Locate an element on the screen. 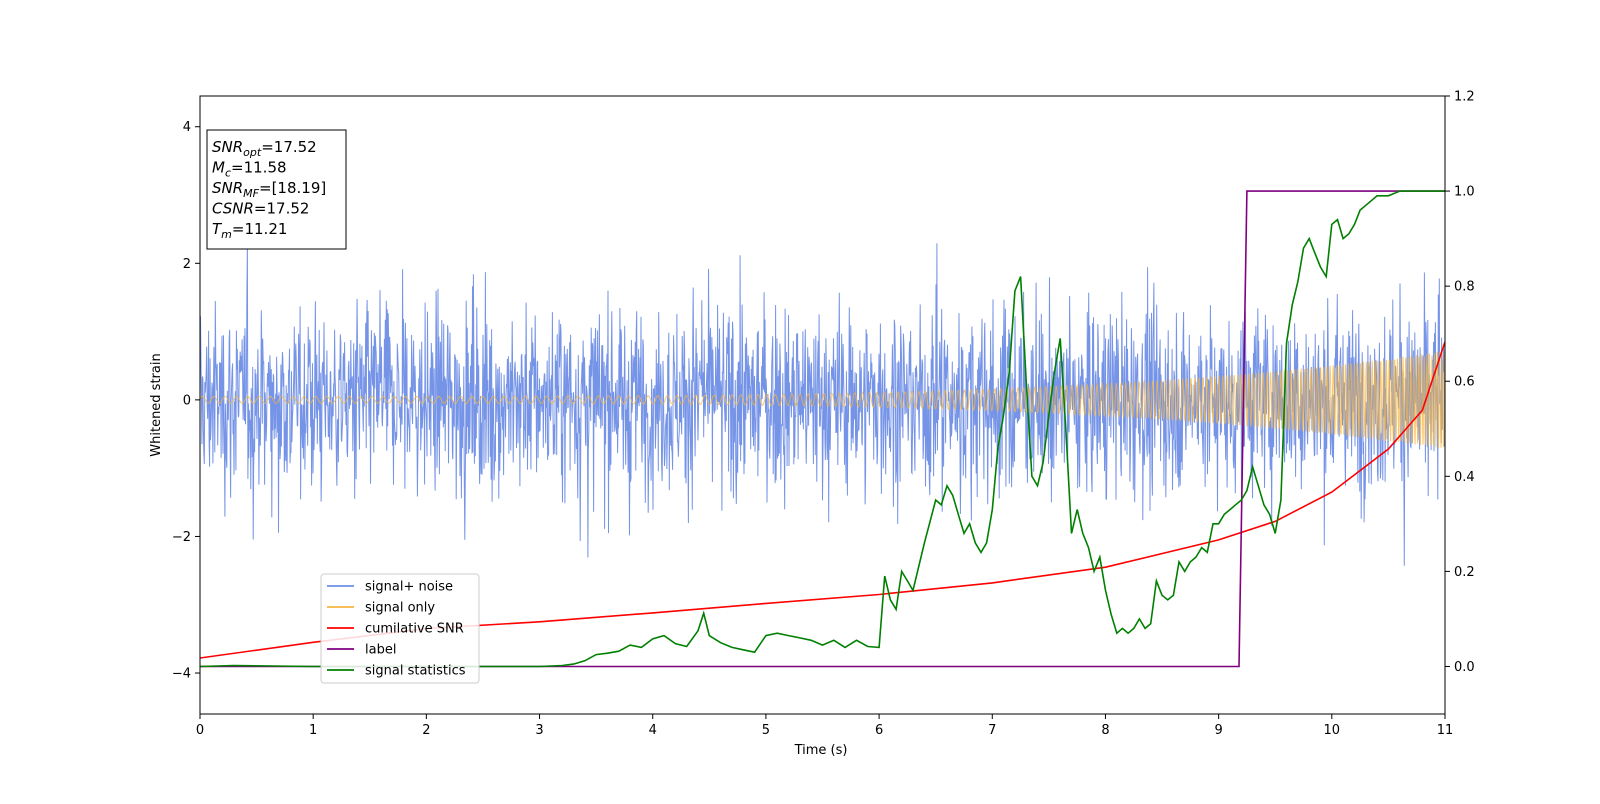 The width and height of the screenshot is (1600, 804). x-tick-label: 5 is located at coordinates (766, 730).